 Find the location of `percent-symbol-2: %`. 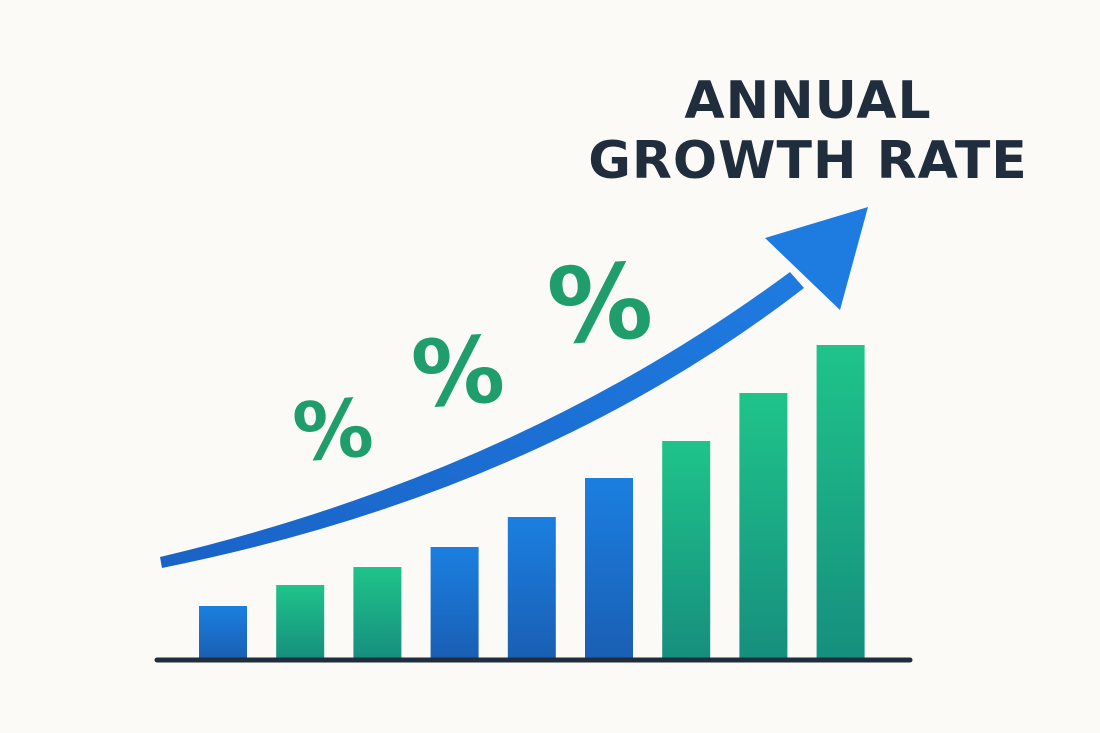

percent-symbol-2: % is located at coordinates (457, 372).